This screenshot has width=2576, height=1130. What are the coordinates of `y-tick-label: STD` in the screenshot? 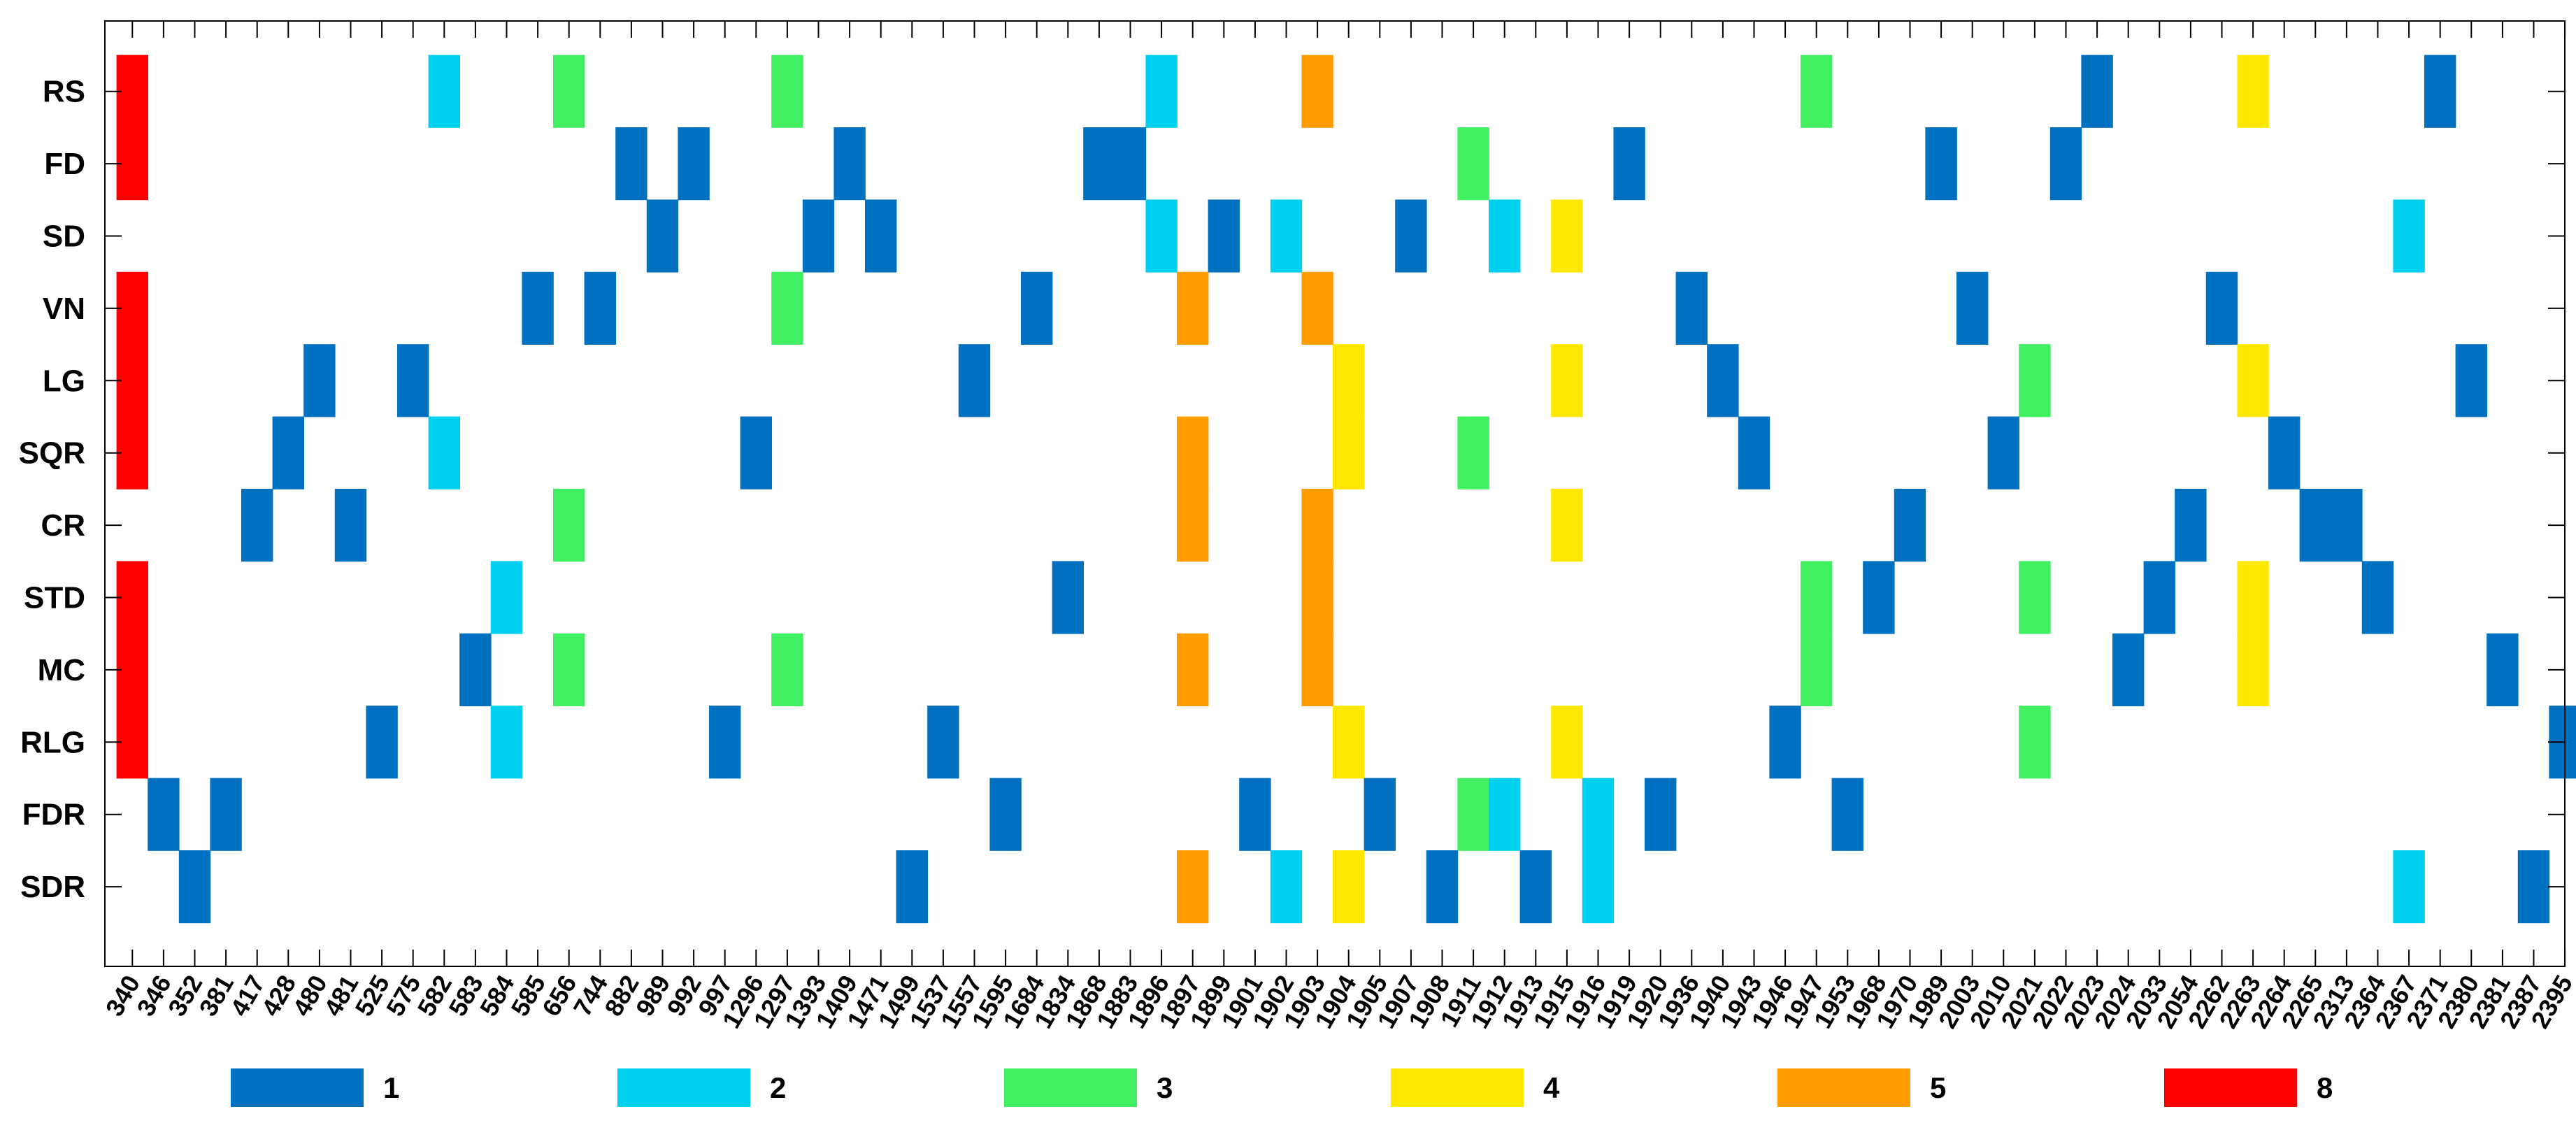 It's located at (54, 598).